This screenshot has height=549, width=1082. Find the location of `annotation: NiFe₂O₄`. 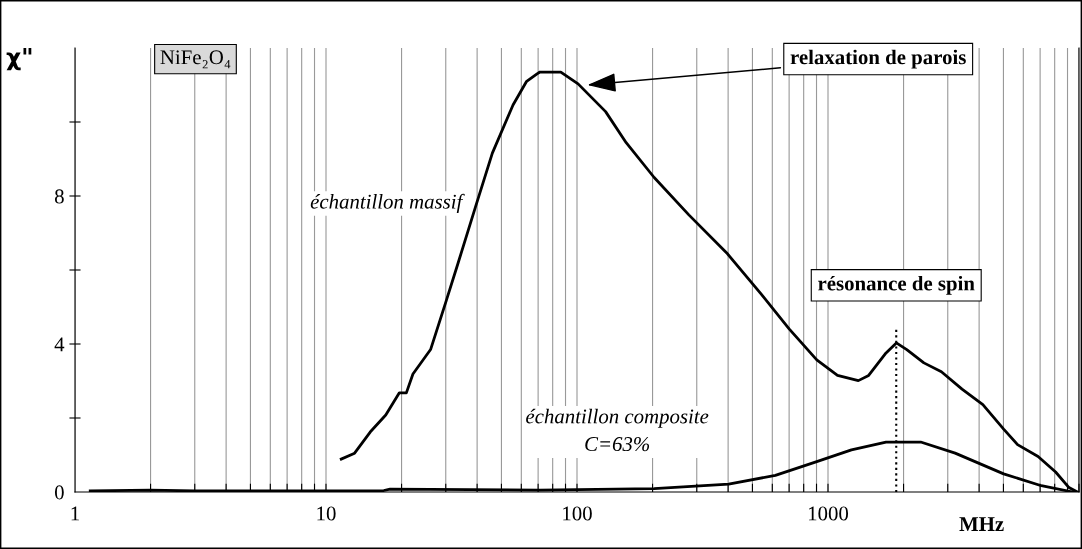

annotation: NiFe₂O₄ is located at coordinates (195, 59).